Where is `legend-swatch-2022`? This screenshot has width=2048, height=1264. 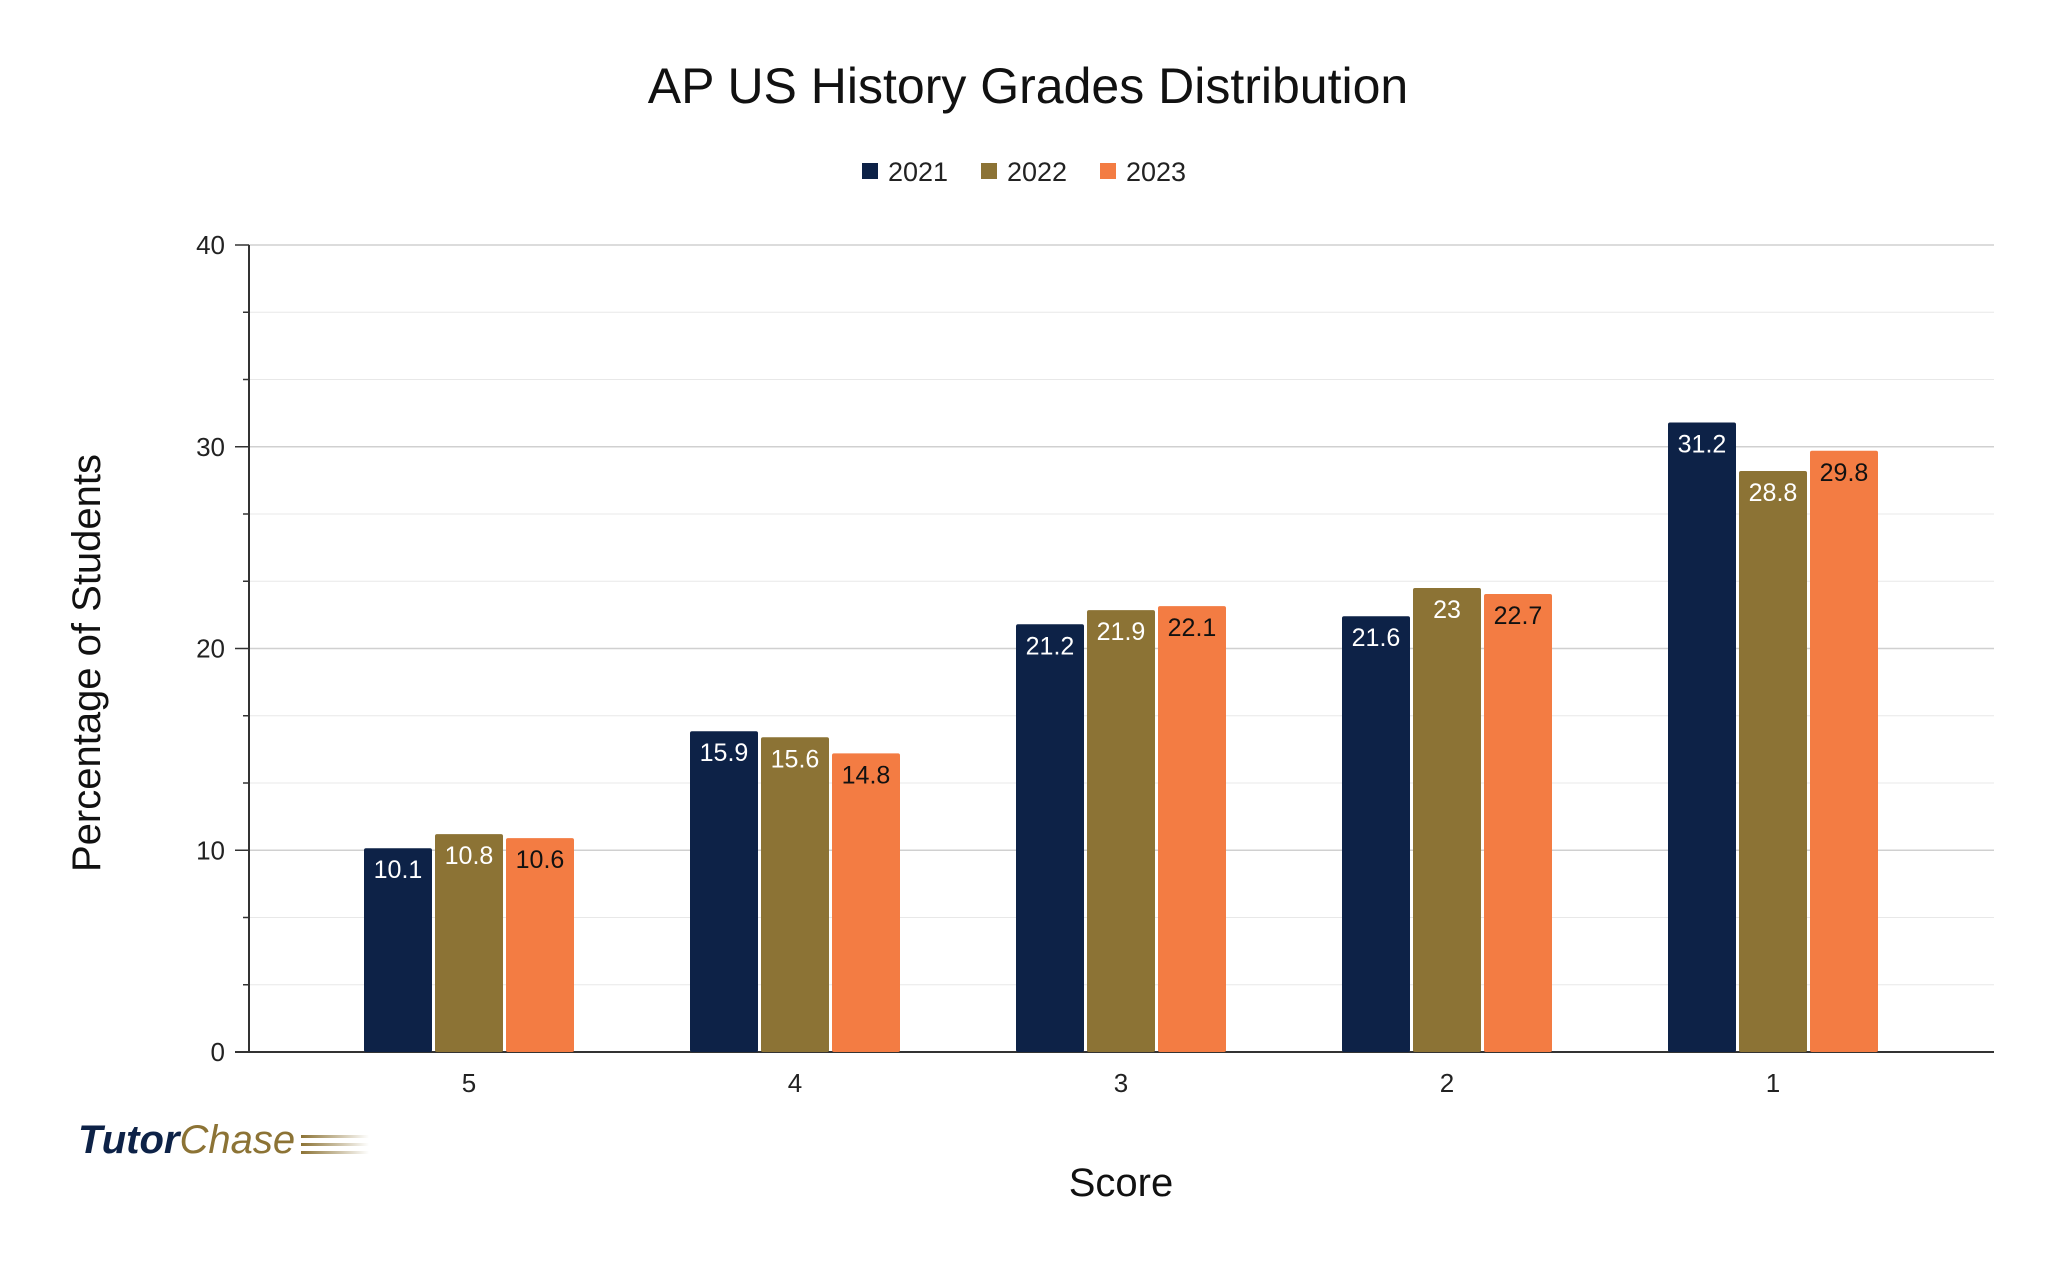 legend-swatch-2022 is located at coordinates (989, 171).